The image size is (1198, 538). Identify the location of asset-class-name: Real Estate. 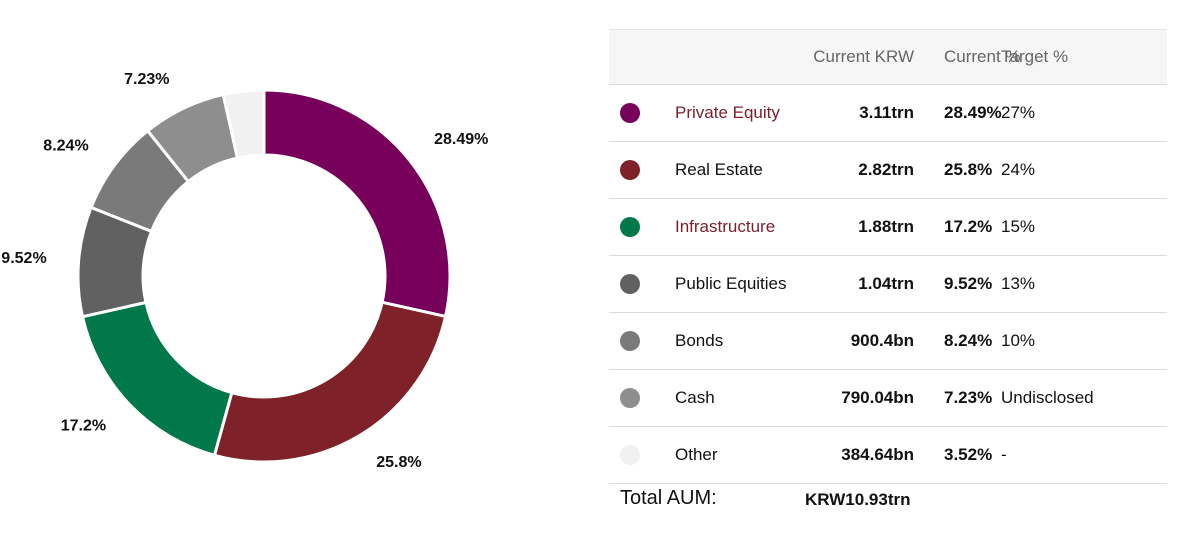
(716, 170).